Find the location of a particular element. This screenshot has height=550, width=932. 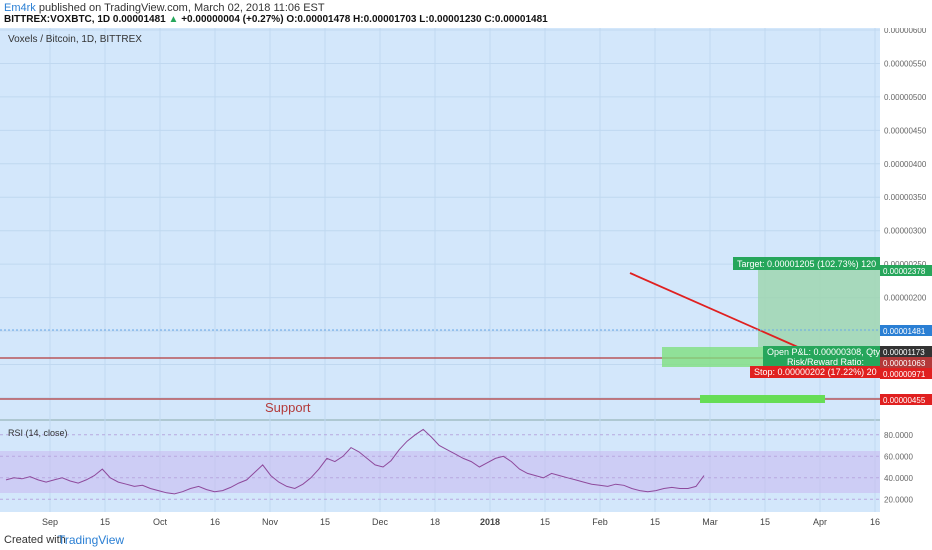

change-value: +0.00000004 (+0.27%) is located at coordinates (232, 19).